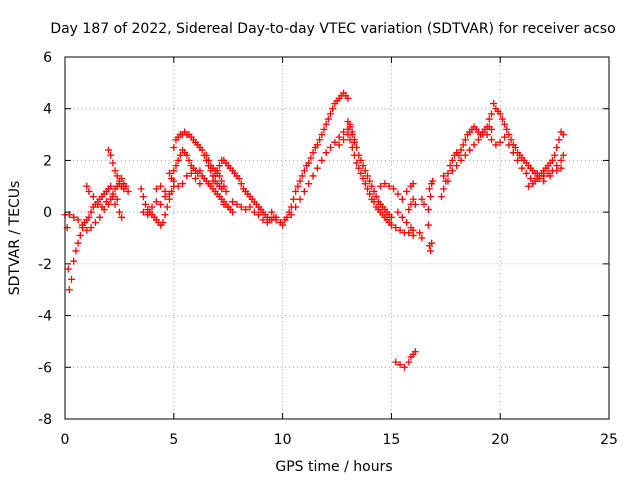  What do you see at coordinates (173, 440) in the screenshot?
I see `x-tick-label: 5` at bounding box center [173, 440].